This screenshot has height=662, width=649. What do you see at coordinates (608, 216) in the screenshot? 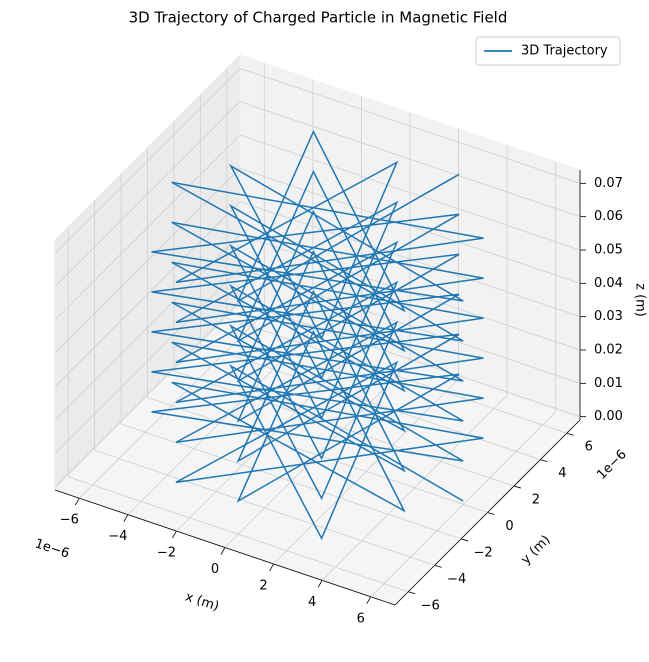
I see `z-tick-label: 0.06` at bounding box center [608, 216].